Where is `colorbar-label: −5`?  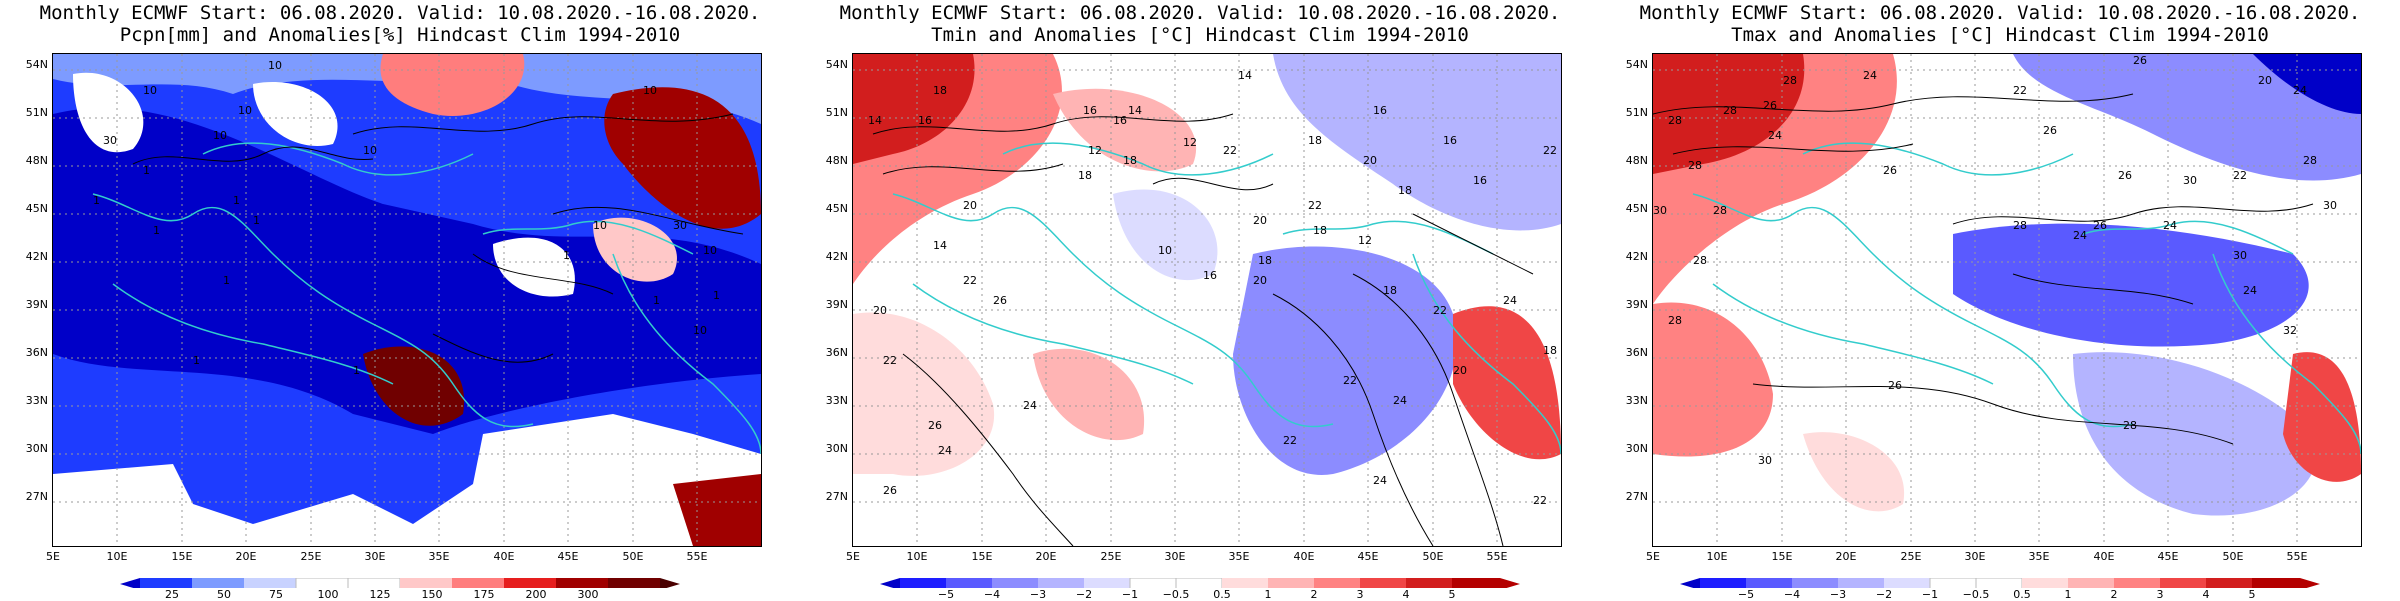
colorbar-label: −5 is located at coordinates (1746, 594).